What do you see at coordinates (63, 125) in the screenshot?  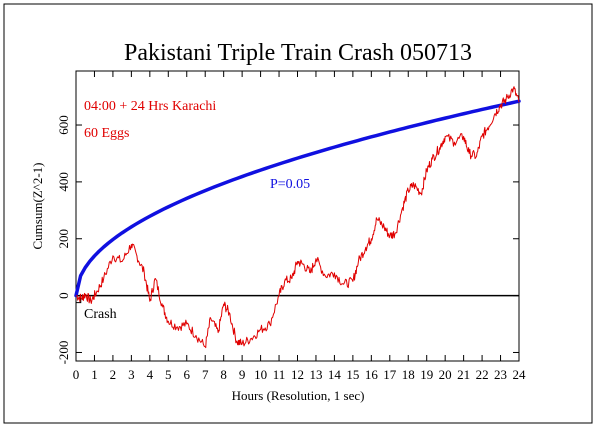 I see `y-tick-label: 600` at bounding box center [63, 125].